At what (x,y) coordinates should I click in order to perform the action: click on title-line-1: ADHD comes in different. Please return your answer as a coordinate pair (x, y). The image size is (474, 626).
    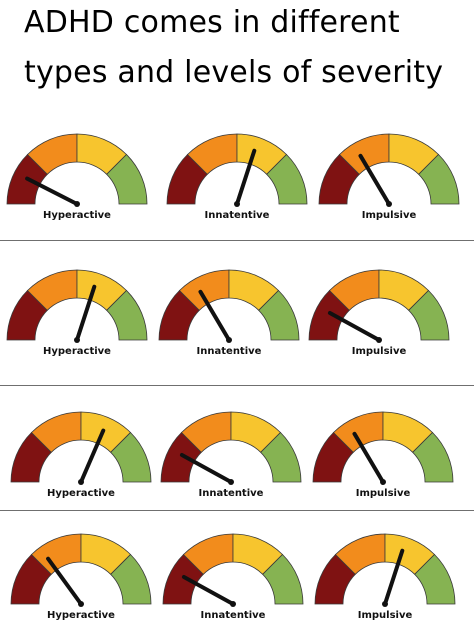
    Looking at the image, I should click on (212, 22).